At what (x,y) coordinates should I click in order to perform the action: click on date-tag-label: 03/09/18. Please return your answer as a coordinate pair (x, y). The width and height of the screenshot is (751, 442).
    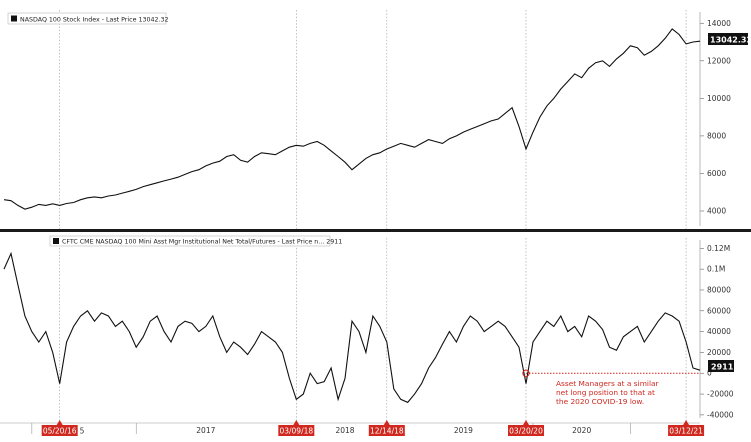
    Looking at the image, I should click on (296, 431).